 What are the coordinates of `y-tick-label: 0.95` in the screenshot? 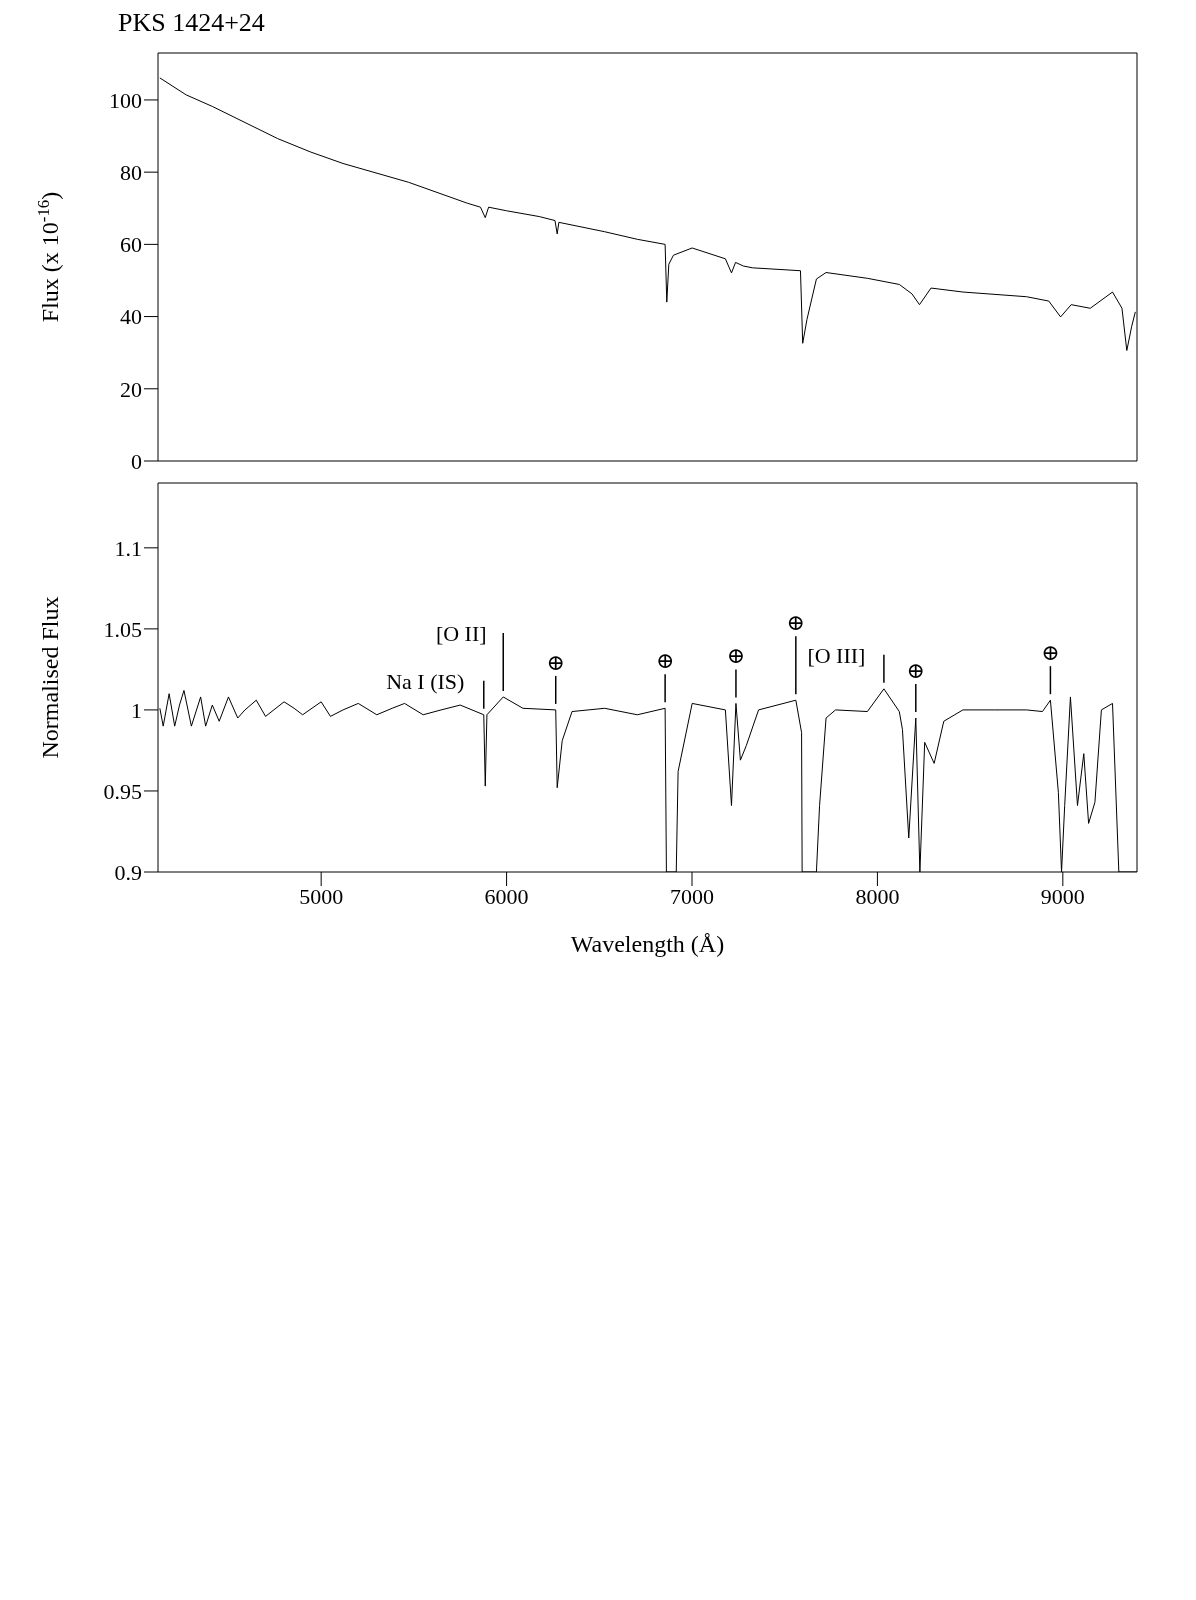 It's located at (122, 791).